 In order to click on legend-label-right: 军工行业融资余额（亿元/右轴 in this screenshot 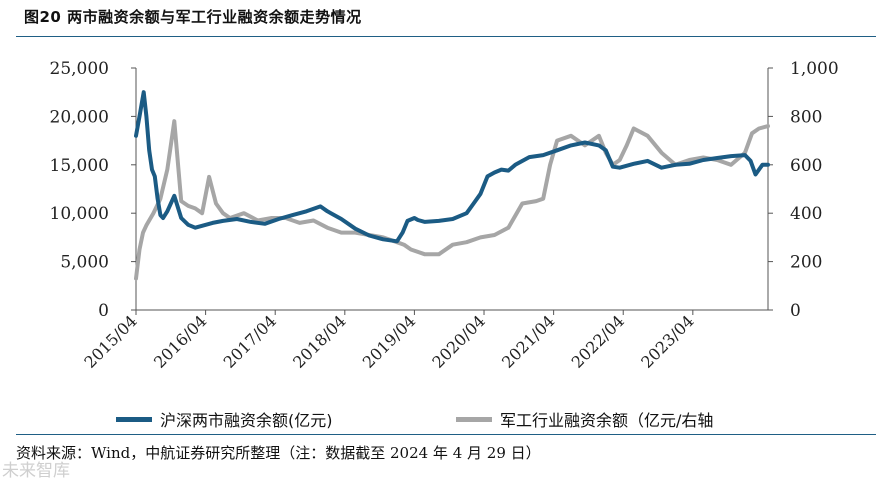, I will do `click(607, 420)`.